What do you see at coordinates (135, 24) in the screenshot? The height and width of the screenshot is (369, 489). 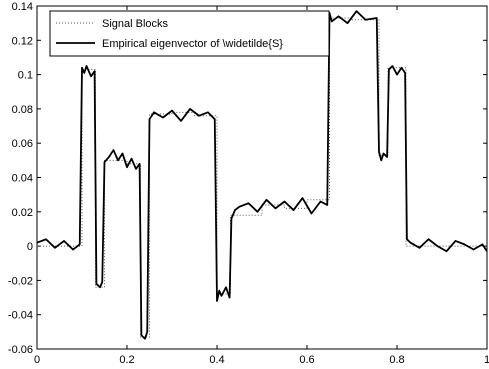 I see `legend-label-signal-blocks: Signal Blocks` at bounding box center [135, 24].